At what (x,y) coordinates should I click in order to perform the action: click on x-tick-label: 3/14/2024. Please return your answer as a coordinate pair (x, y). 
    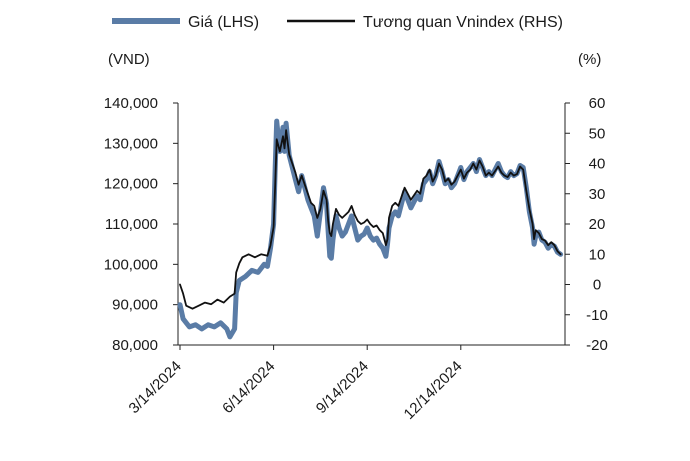
    Looking at the image, I should click on (155, 387).